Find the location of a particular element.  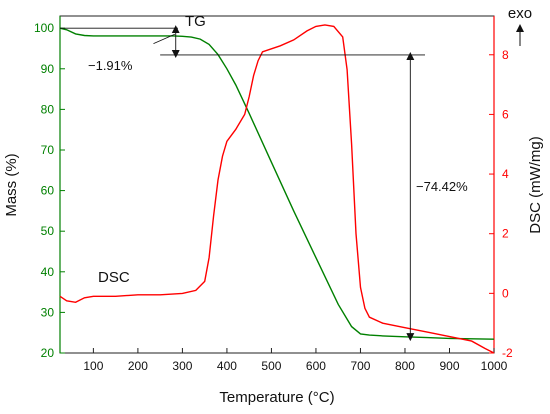

left-axis-title: Mass (%) is located at coordinates (11, 184).